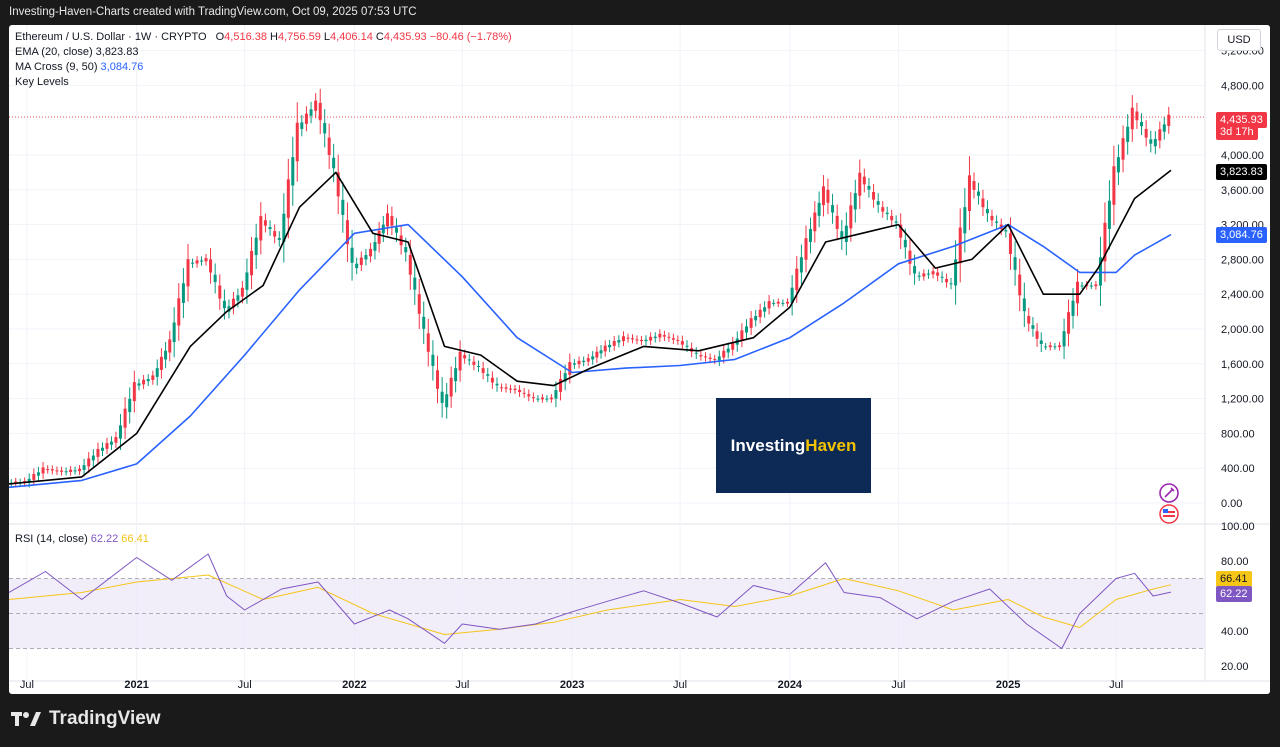 Image resolution: width=1280 pixels, height=747 pixels. What do you see at coordinates (122, 67) in the screenshot?
I see `ma-value: 3,084.76` at bounding box center [122, 67].